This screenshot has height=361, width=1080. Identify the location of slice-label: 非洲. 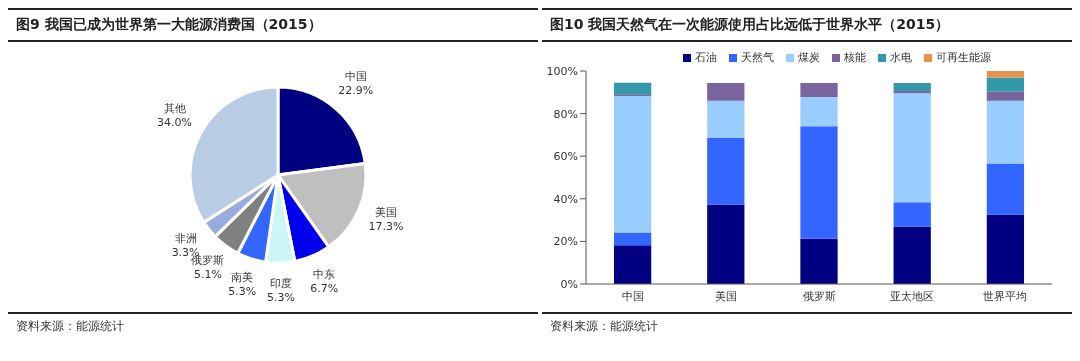
(185, 239).